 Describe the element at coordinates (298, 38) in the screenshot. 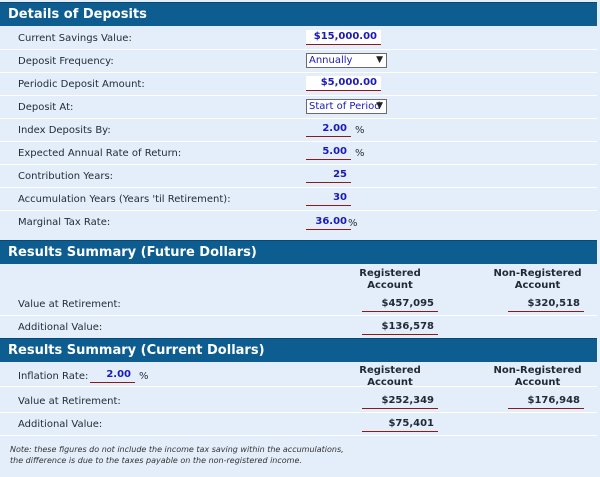

I see `current-savings-row: Current Savings Value: $15,000.00` at that location.